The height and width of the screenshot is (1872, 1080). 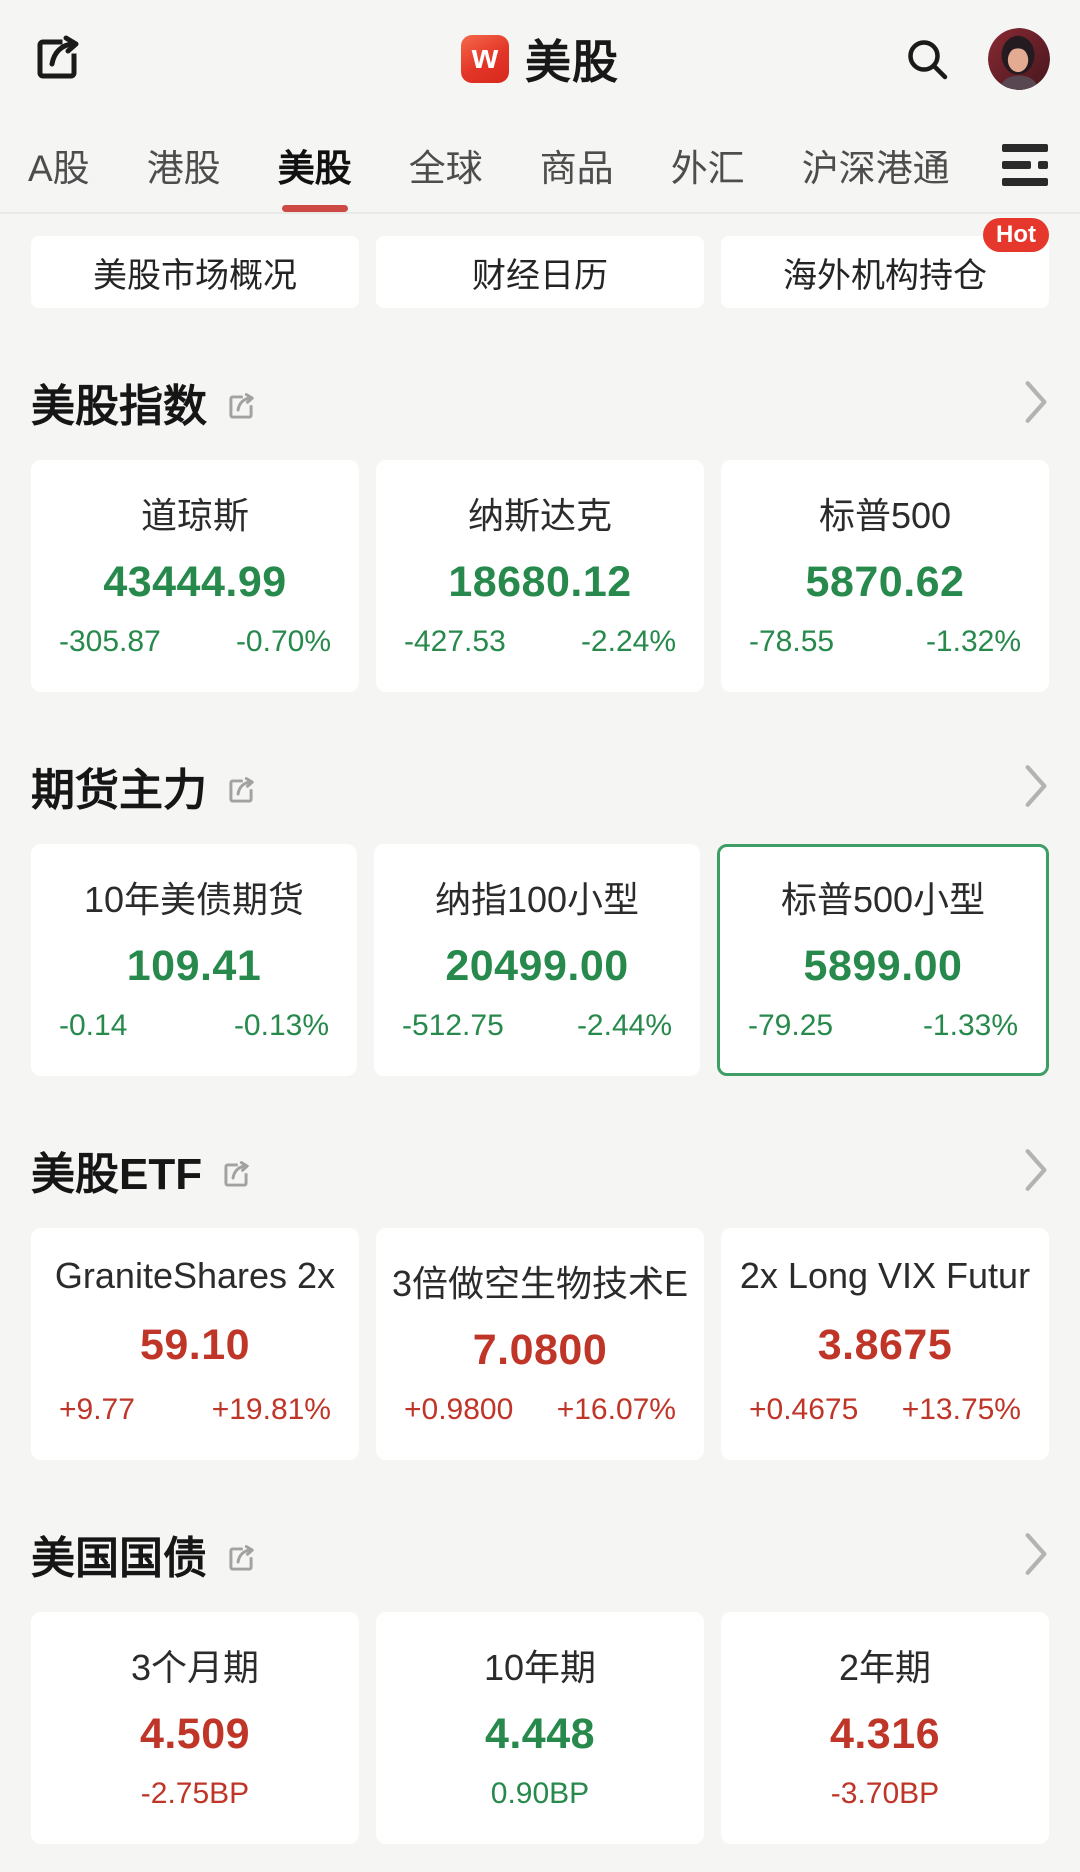 I want to click on quick-link-button: 美股市场概况, so click(x=195, y=272).